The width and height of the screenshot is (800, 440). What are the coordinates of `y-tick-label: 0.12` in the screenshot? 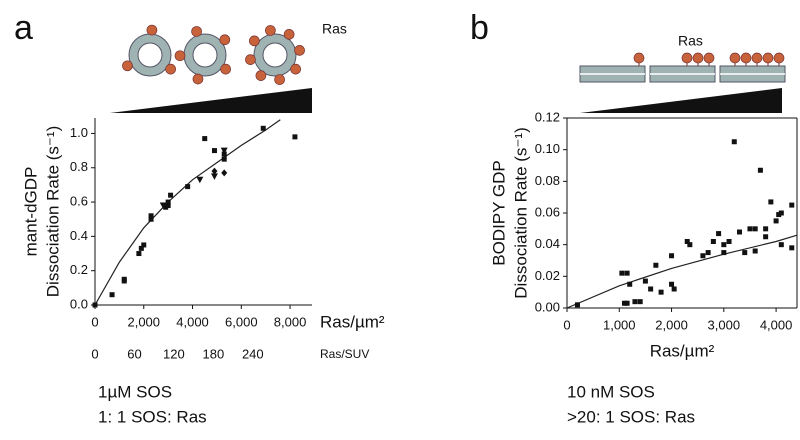 It's located at (547, 116).